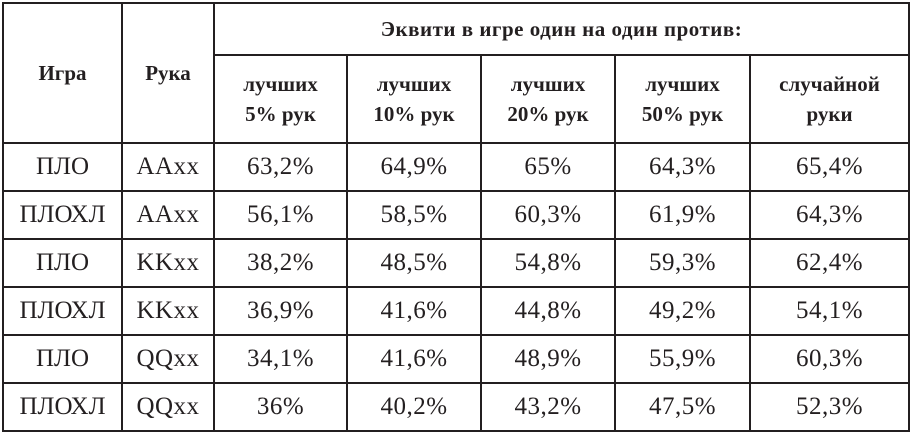 Image resolution: width=911 pixels, height=432 pixels. I want to click on equity-cell: 40,2%, so click(414, 407).